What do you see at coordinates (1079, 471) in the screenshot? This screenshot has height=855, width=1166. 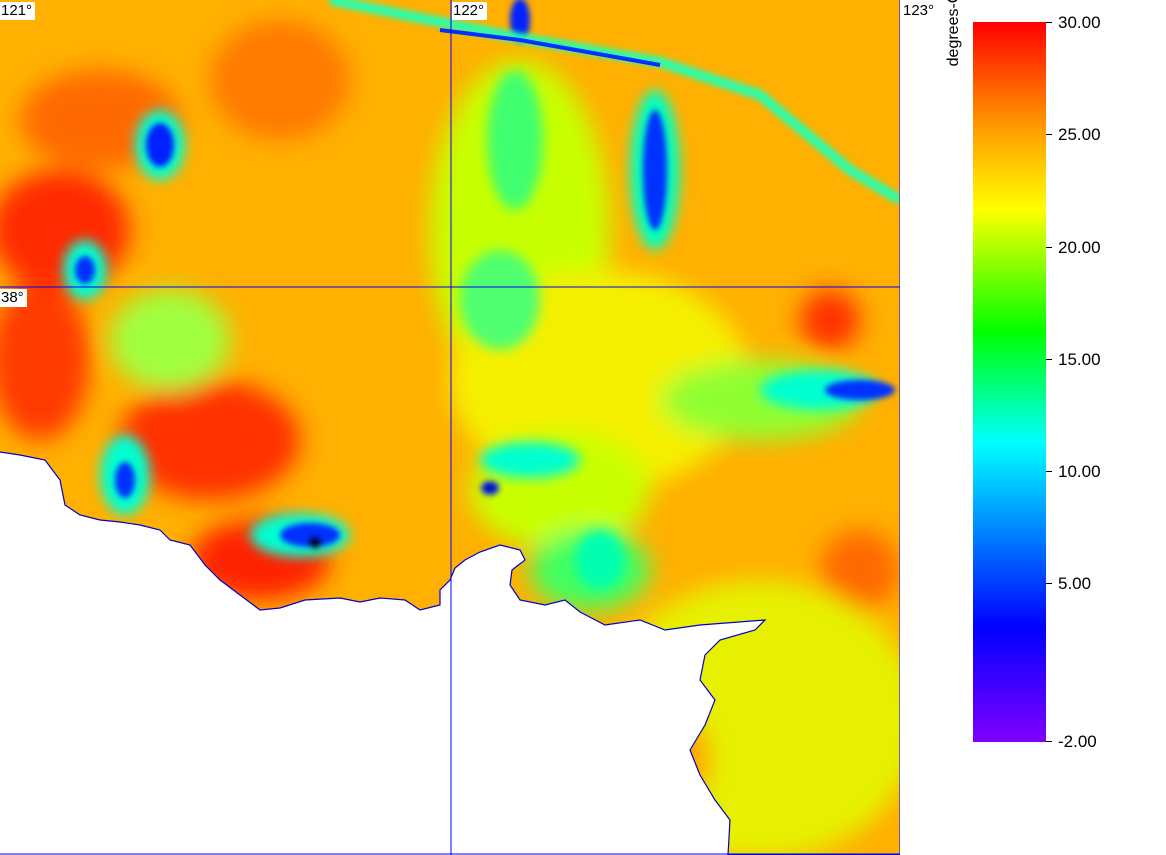 I see `colorbar-label: 10.00` at bounding box center [1079, 471].